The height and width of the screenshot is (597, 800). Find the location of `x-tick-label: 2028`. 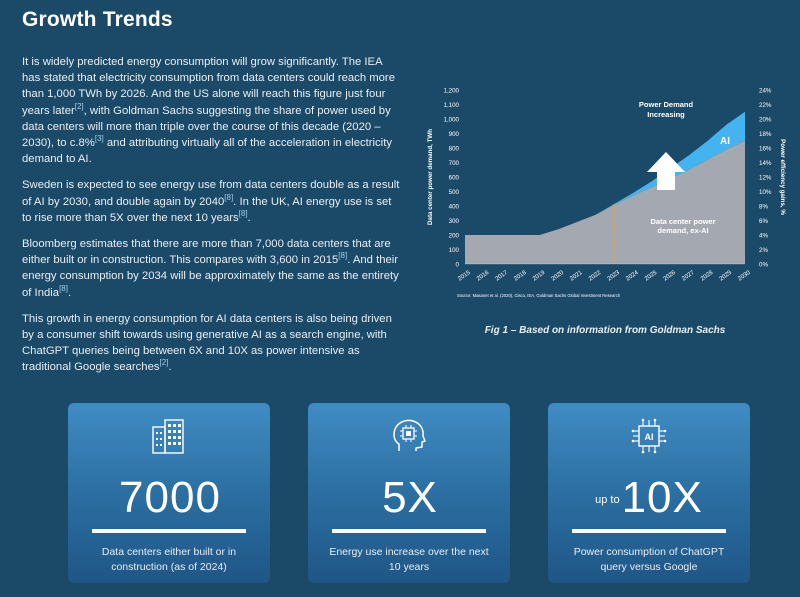

x-tick-label: 2028 is located at coordinates (707, 276).